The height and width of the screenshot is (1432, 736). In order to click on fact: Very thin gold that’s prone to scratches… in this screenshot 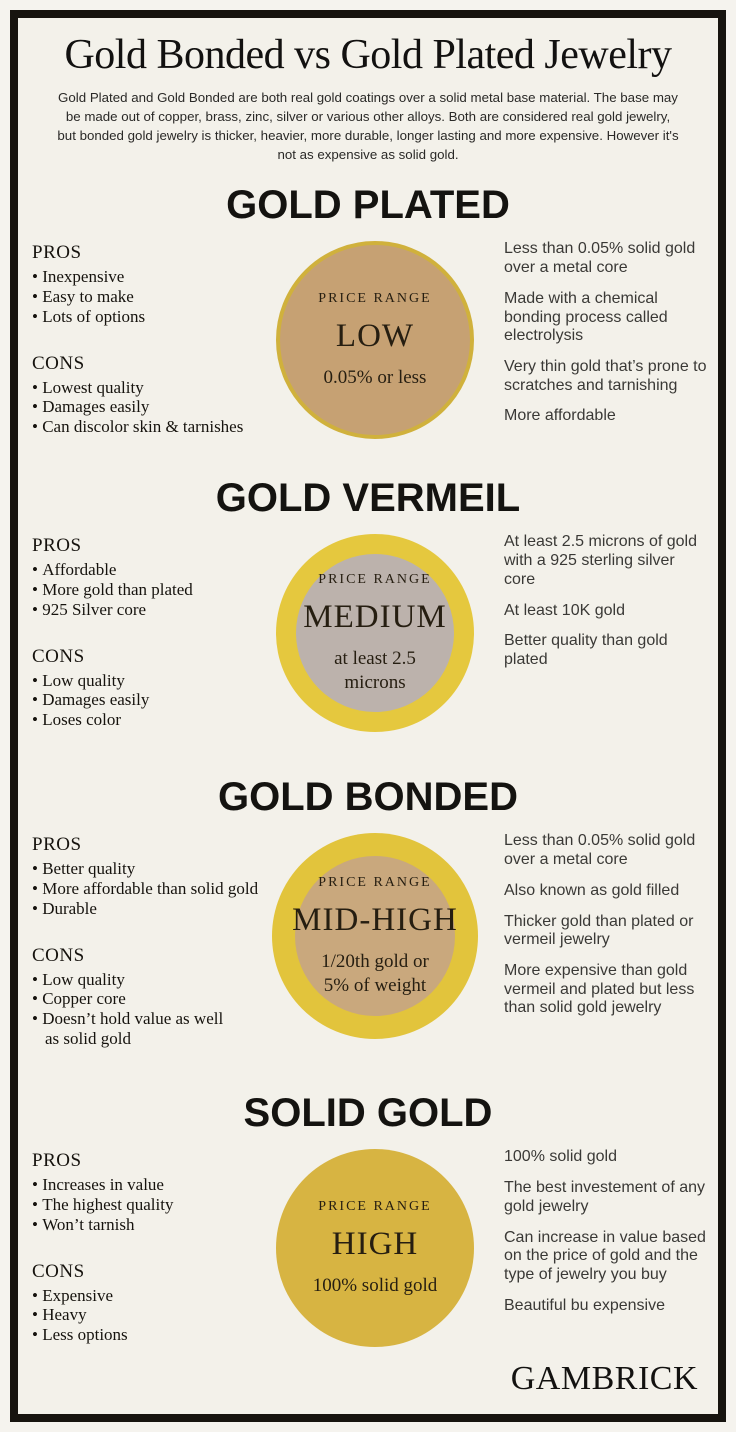, I will do `click(605, 375)`.